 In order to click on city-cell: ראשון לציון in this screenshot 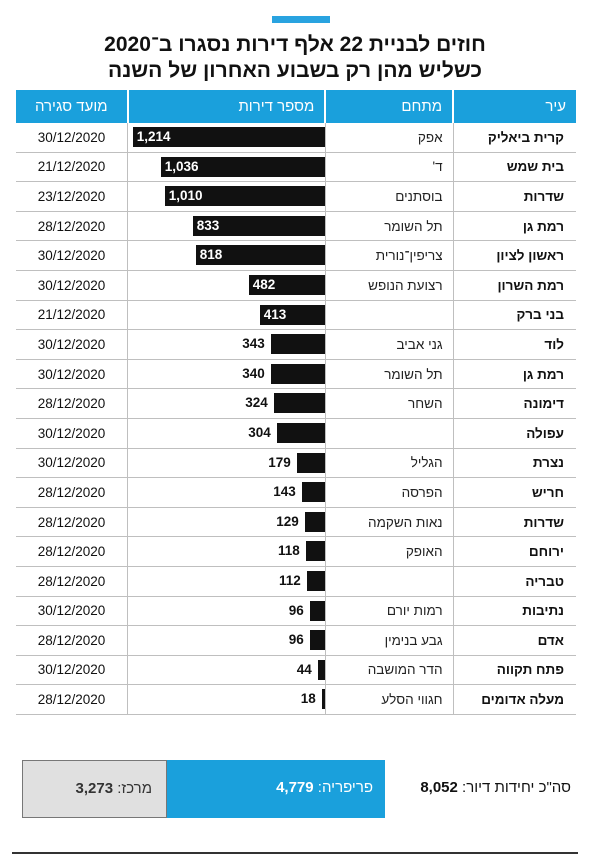, I will do `click(514, 255)`.